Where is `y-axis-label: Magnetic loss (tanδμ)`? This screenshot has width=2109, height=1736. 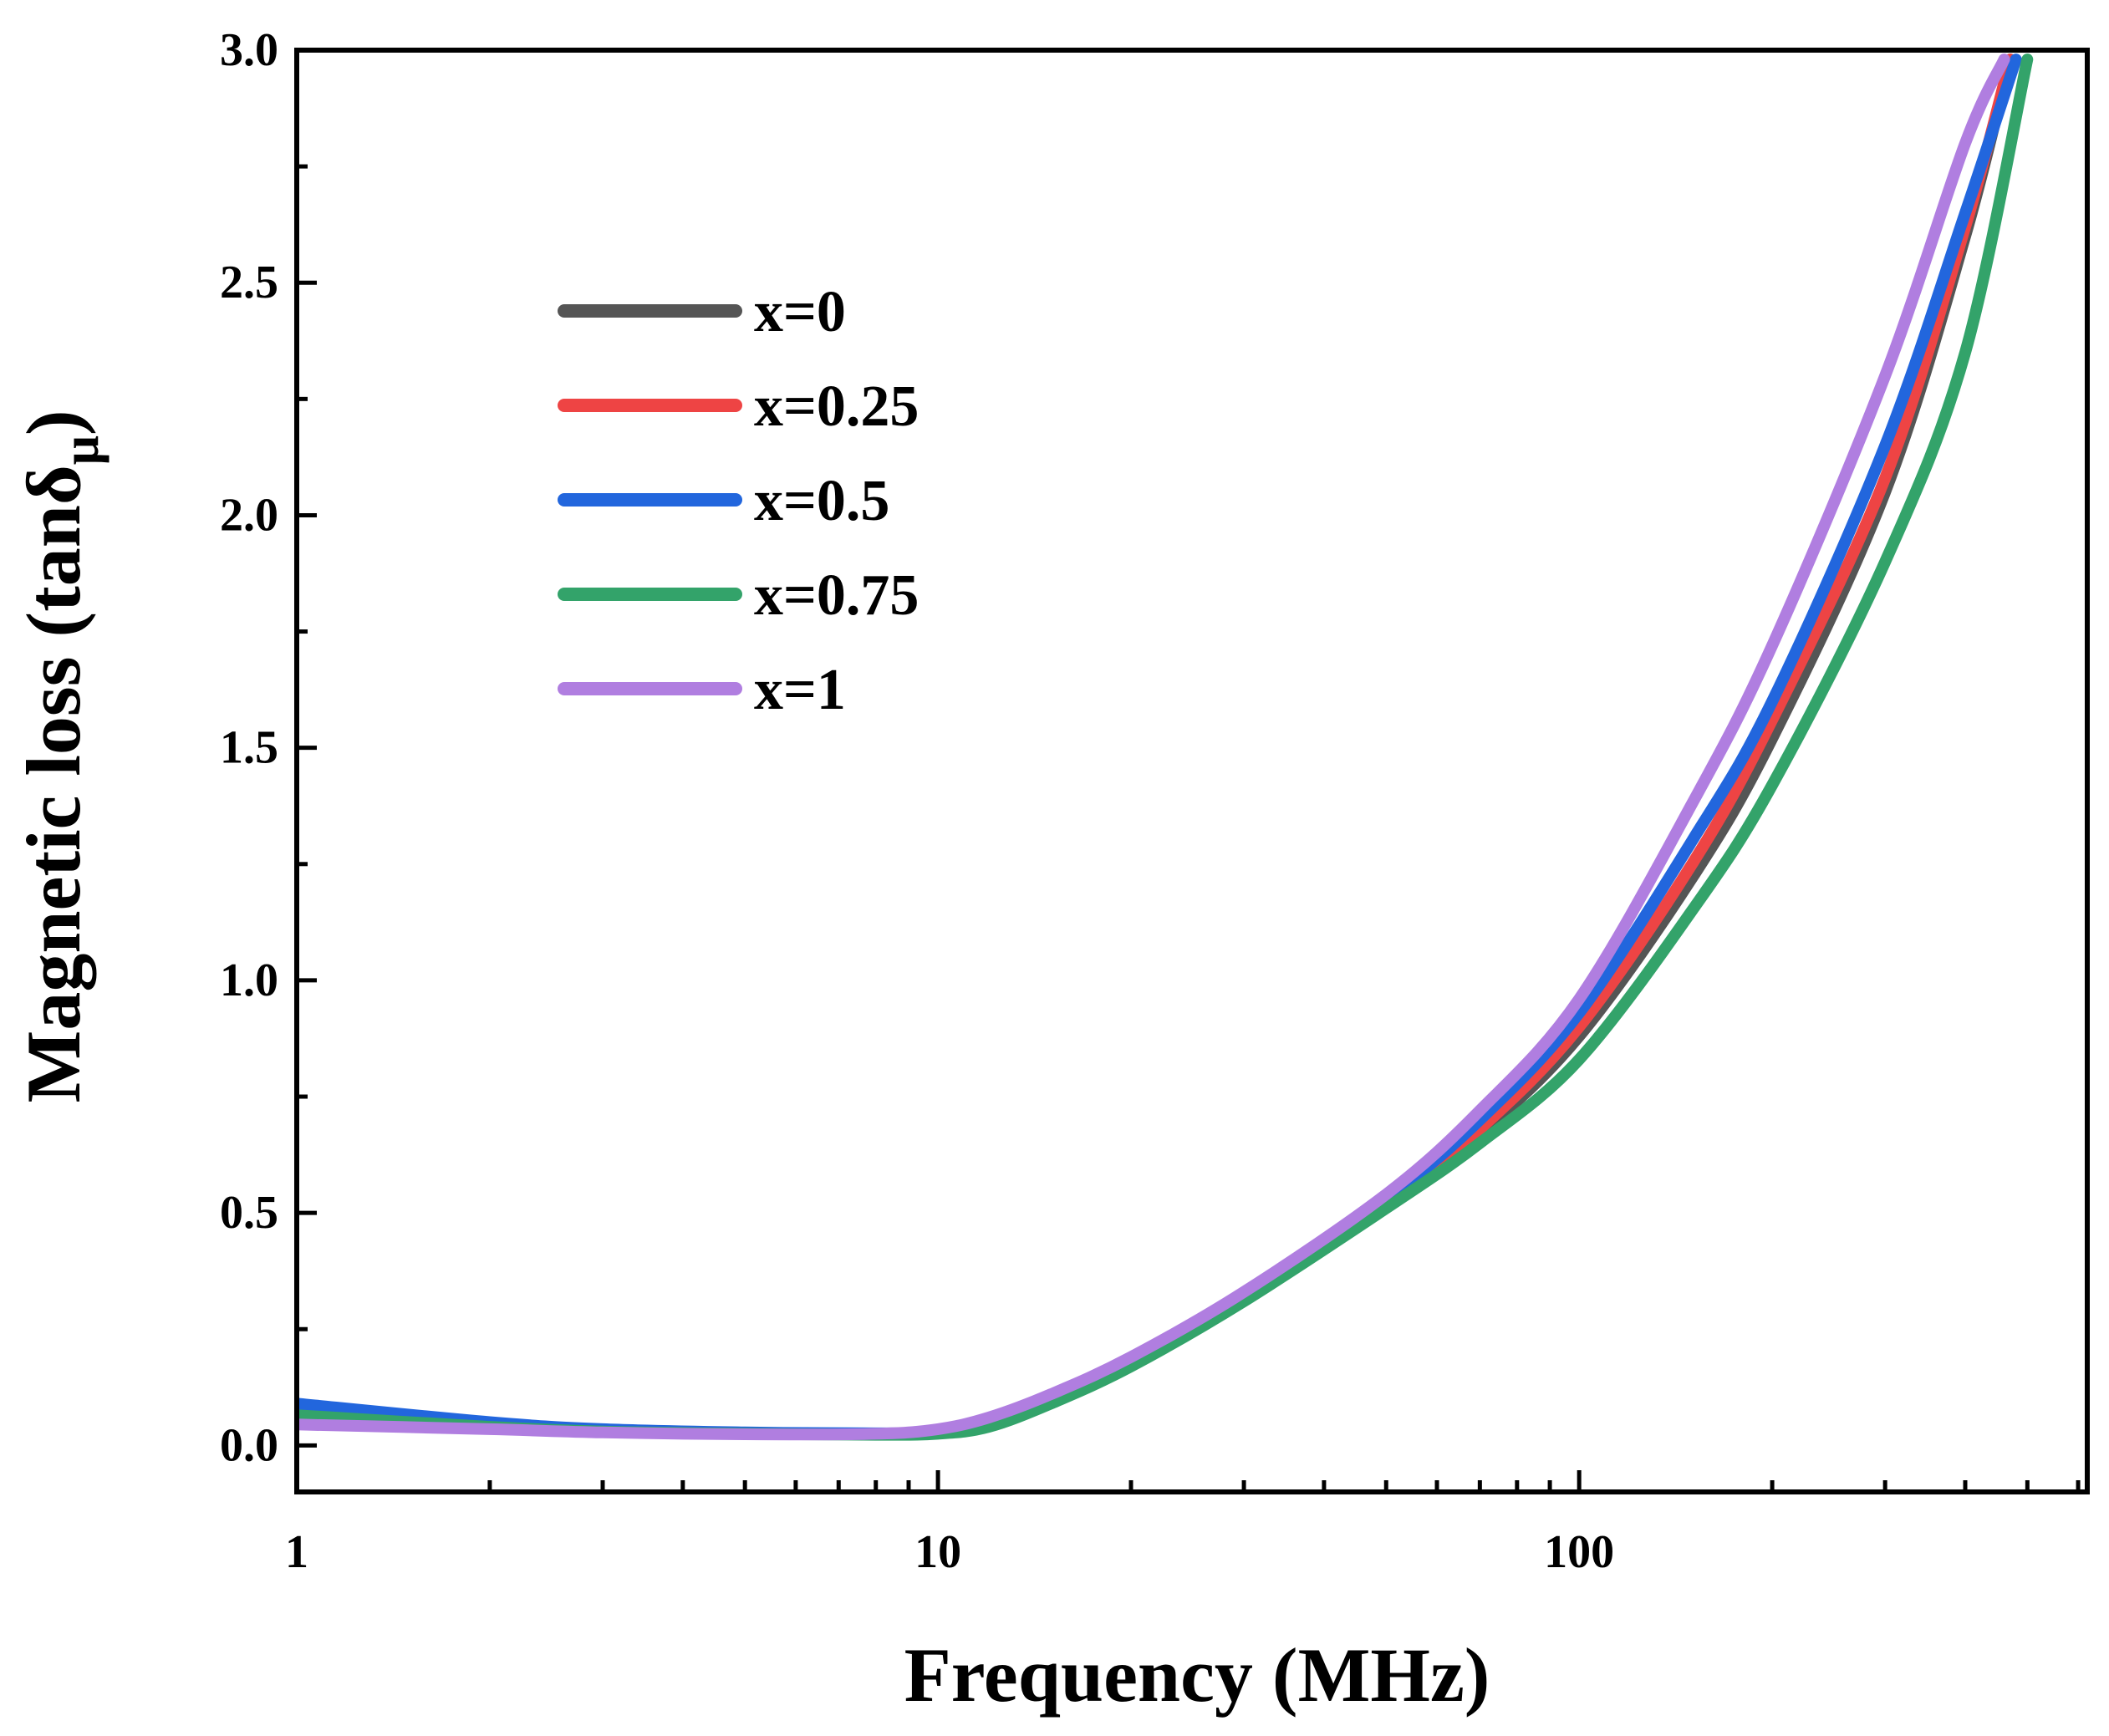 y-axis-label: Magnetic loss (tanδμ) is located at coordinates (60, 756).